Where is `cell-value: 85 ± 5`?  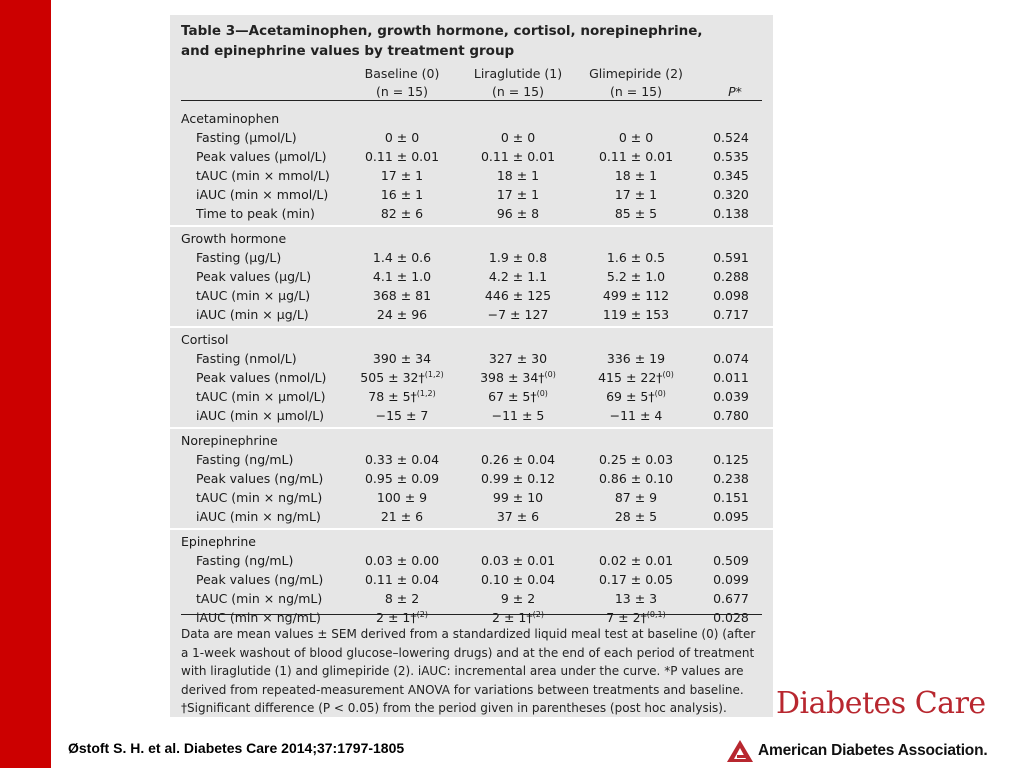 cell-value: 85 ± 5 is located at coordinates (636, 213).